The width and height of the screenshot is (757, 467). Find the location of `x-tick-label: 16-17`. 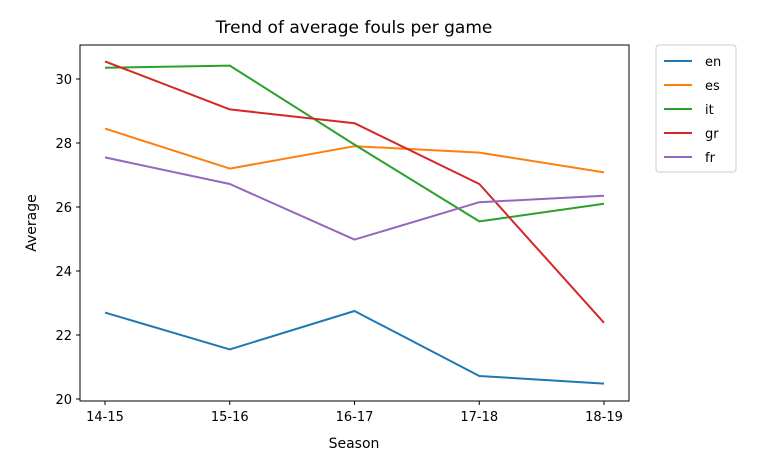

x-tick-label: 16-17 is located at coordinates (355, 417).